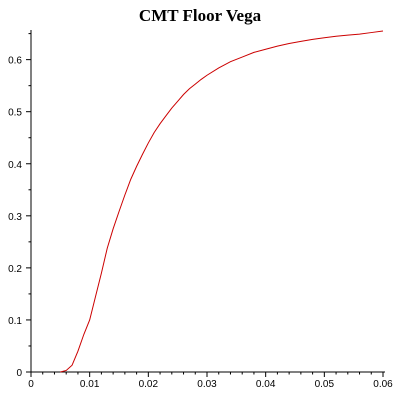 The image size is (400, 400). Describe the element at coordinates (15, 269) in the screenshot. I see `y-tick-label: 0.2` at that location.